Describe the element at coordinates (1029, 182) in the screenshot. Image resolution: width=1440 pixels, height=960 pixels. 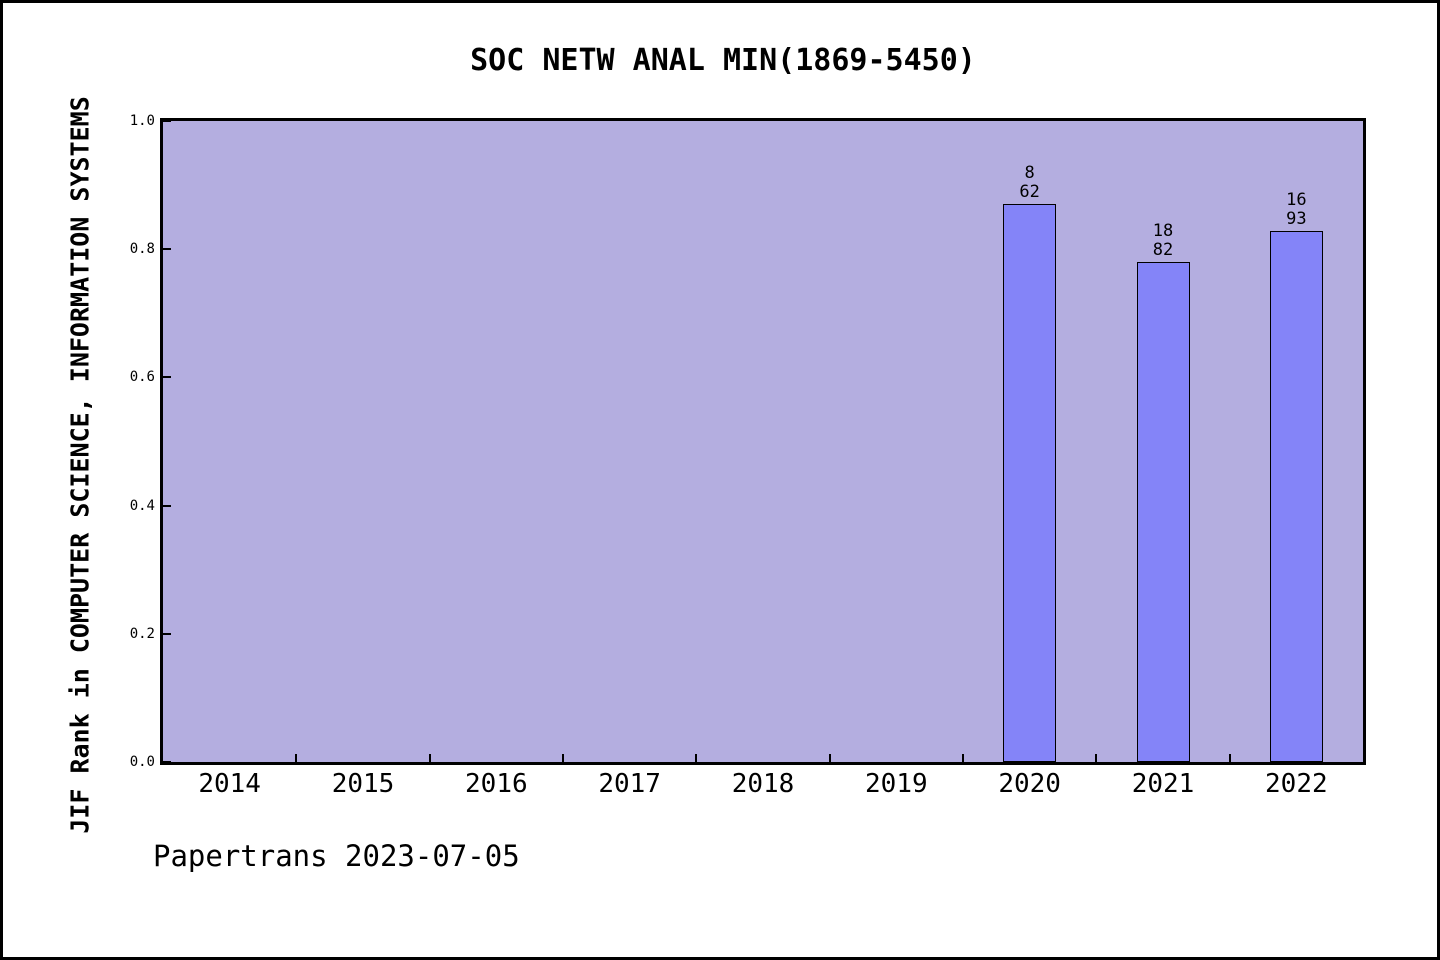
I see `bar-value-label-2020: 8 62` at that location.